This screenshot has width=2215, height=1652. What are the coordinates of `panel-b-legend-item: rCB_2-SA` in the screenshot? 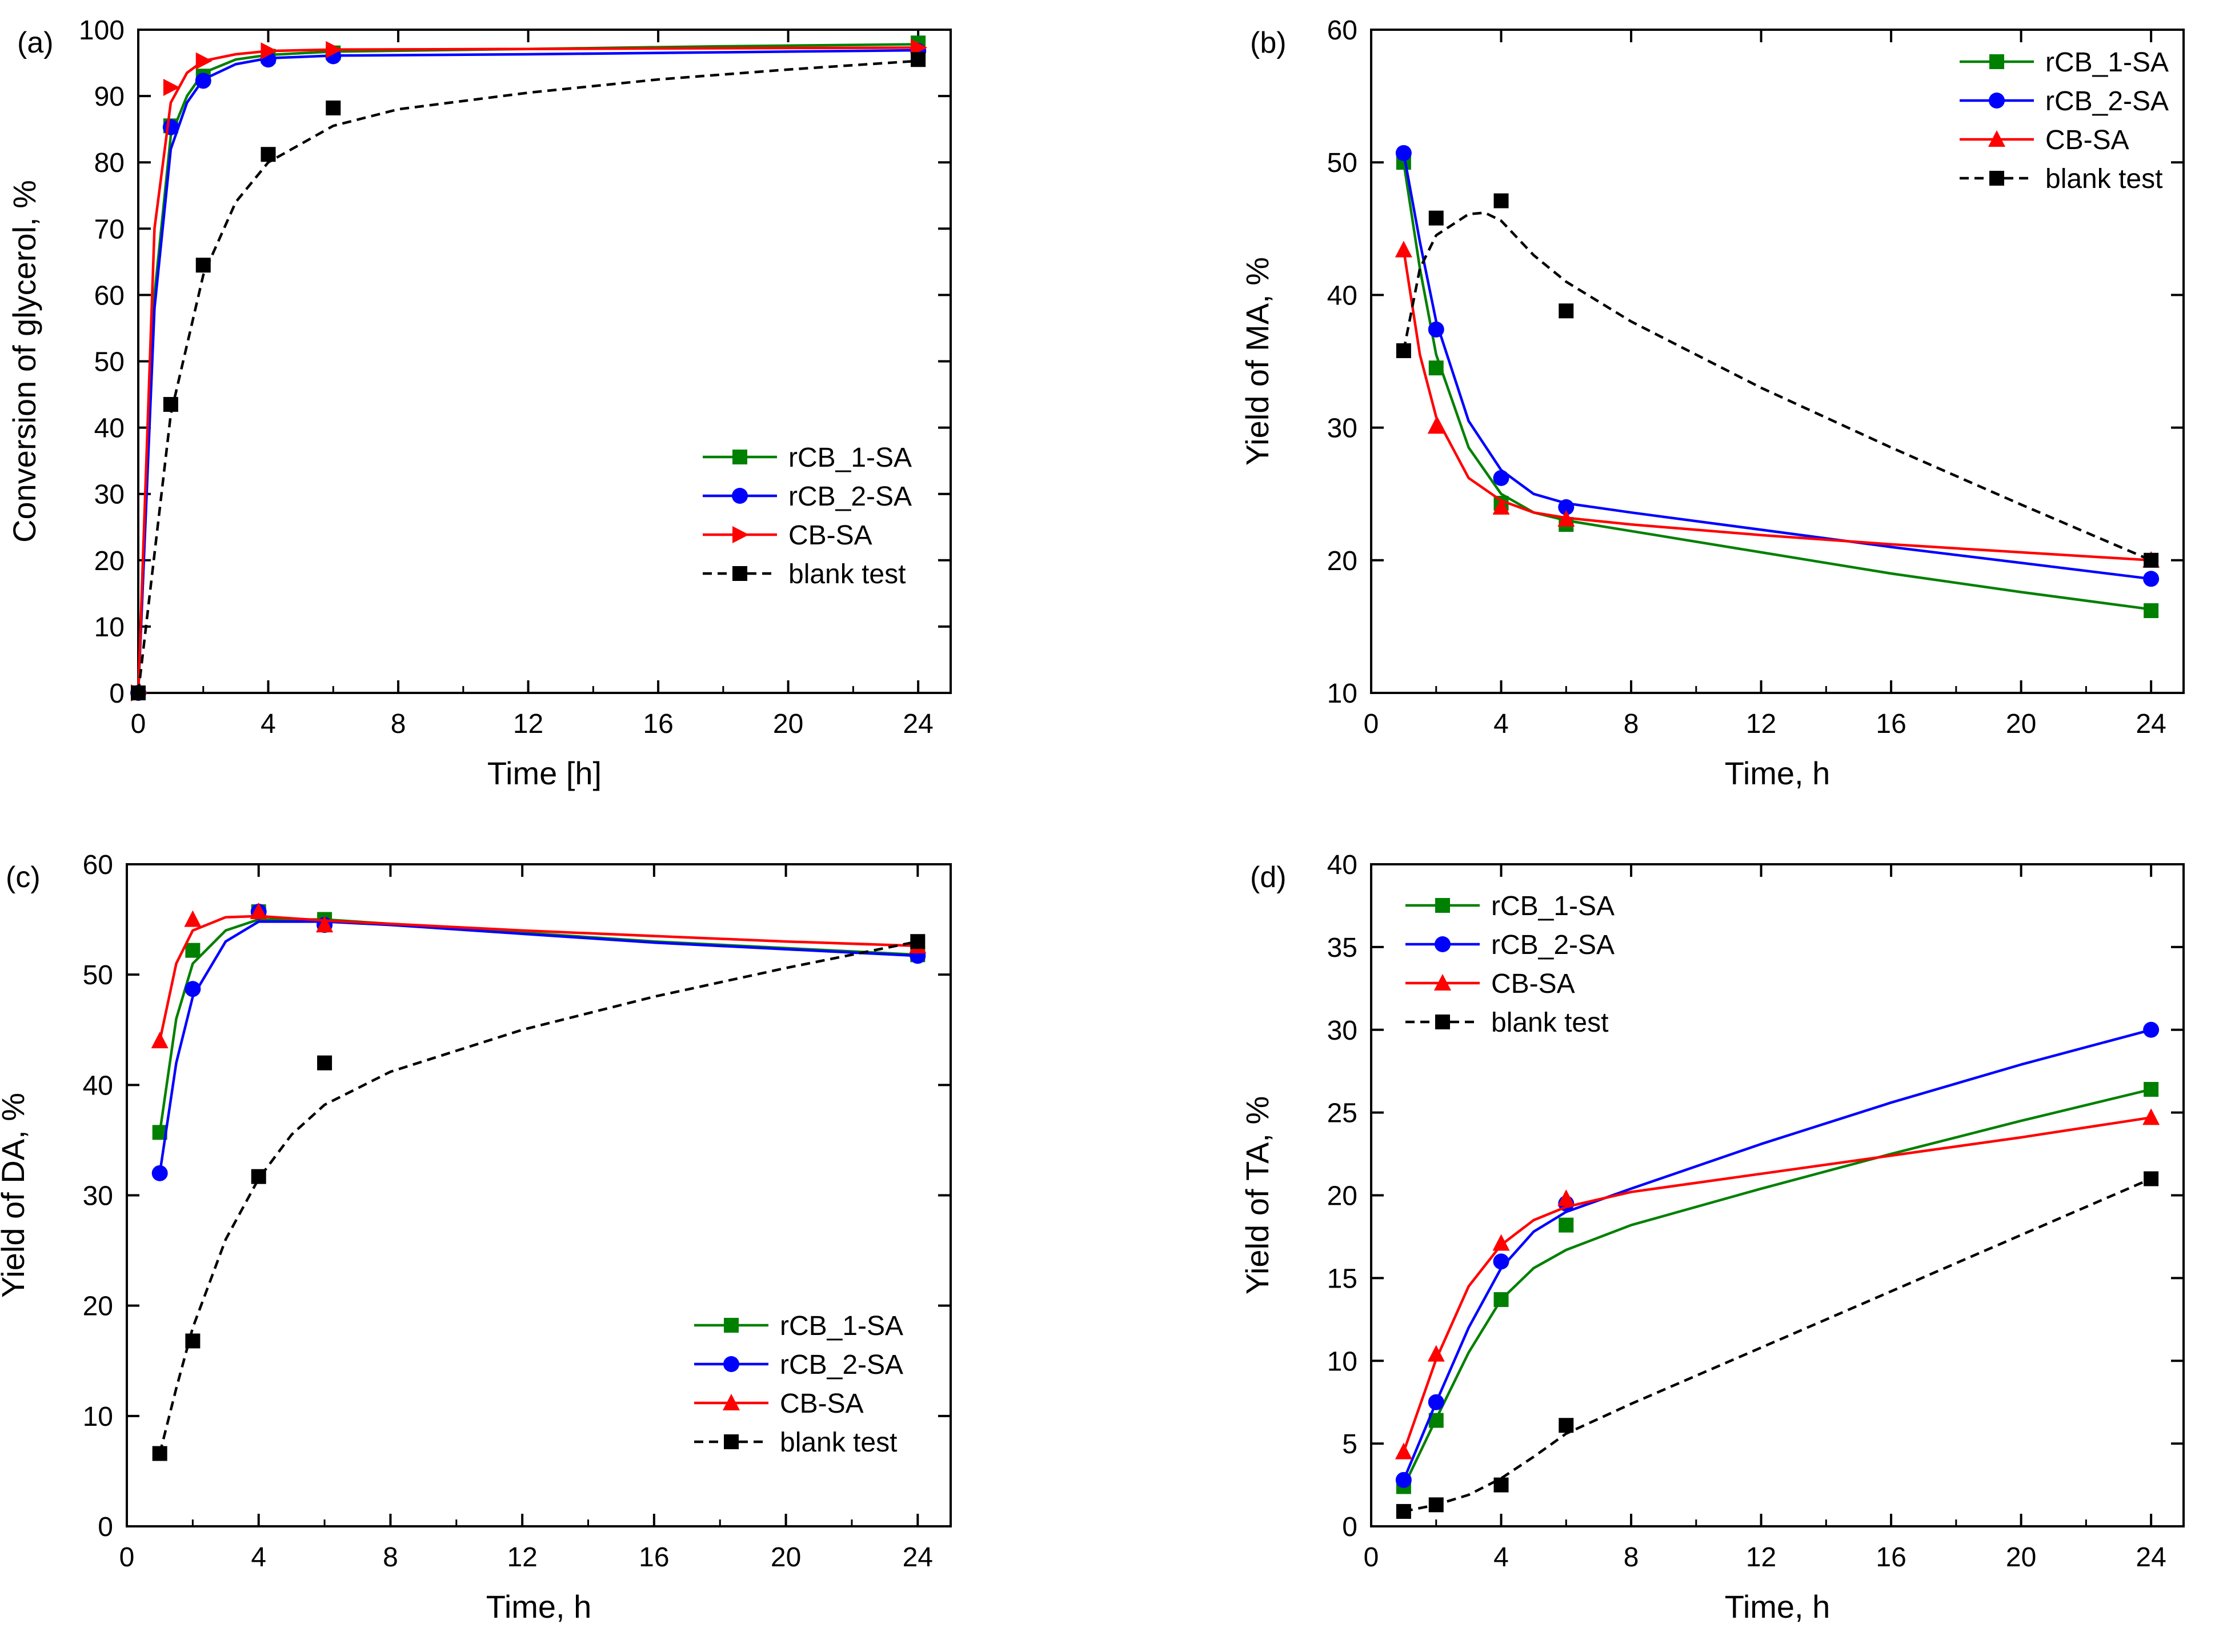 It's located at (2064, 101).